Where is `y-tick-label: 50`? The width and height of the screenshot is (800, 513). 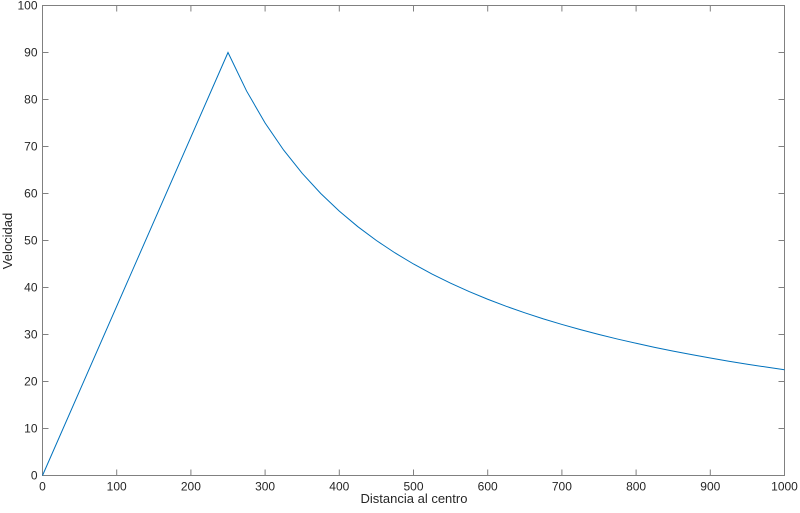 y-tick-label: 50 is located at coordinates (31, 241).